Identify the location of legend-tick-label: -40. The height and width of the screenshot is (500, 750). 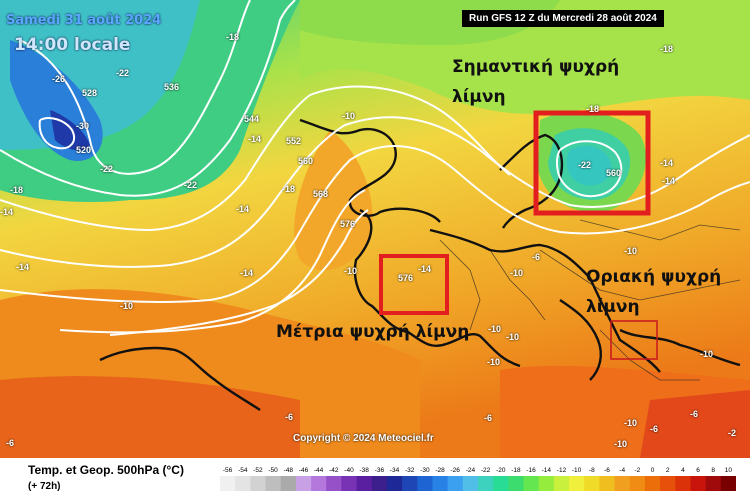
(349, 470).